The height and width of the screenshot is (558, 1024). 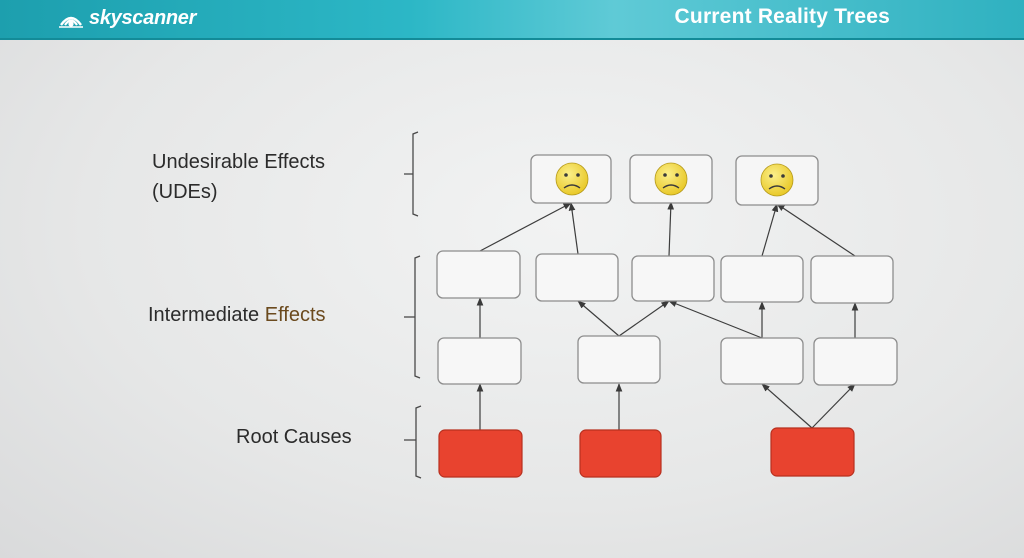 I want to click on arrow-ie2-ude1, so click(x=573, y=228).